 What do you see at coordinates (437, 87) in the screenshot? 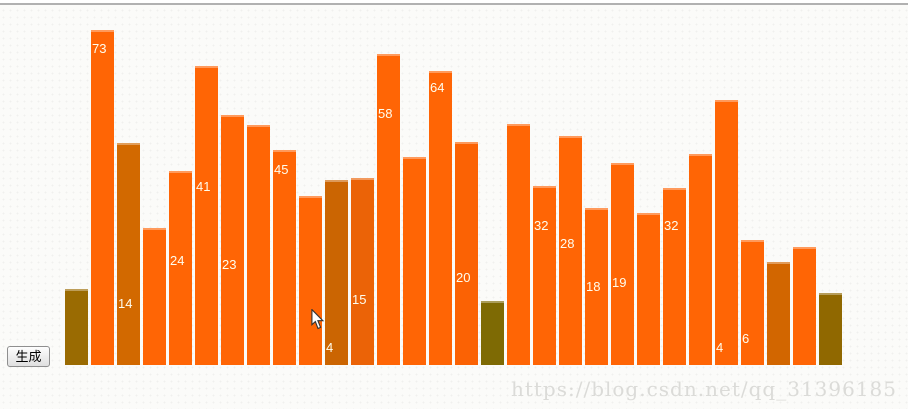
I see `bar-value-label: 64` at bounding box center [437, 87].